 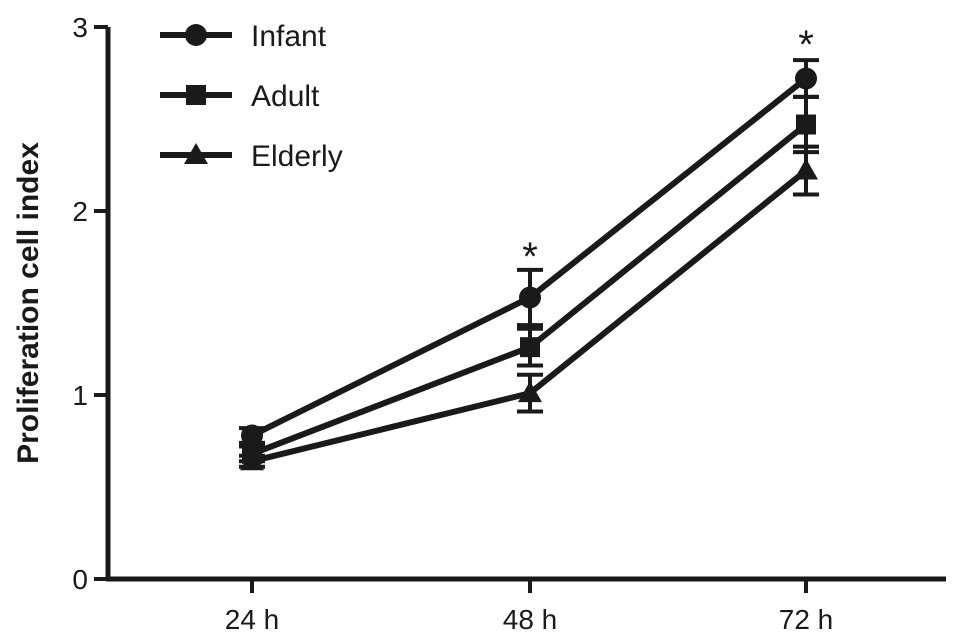 What do you see at coordinates (243, 36) in the screenshot?
I see `legend-item-infant: Infant` at bounding box center [243, 36].